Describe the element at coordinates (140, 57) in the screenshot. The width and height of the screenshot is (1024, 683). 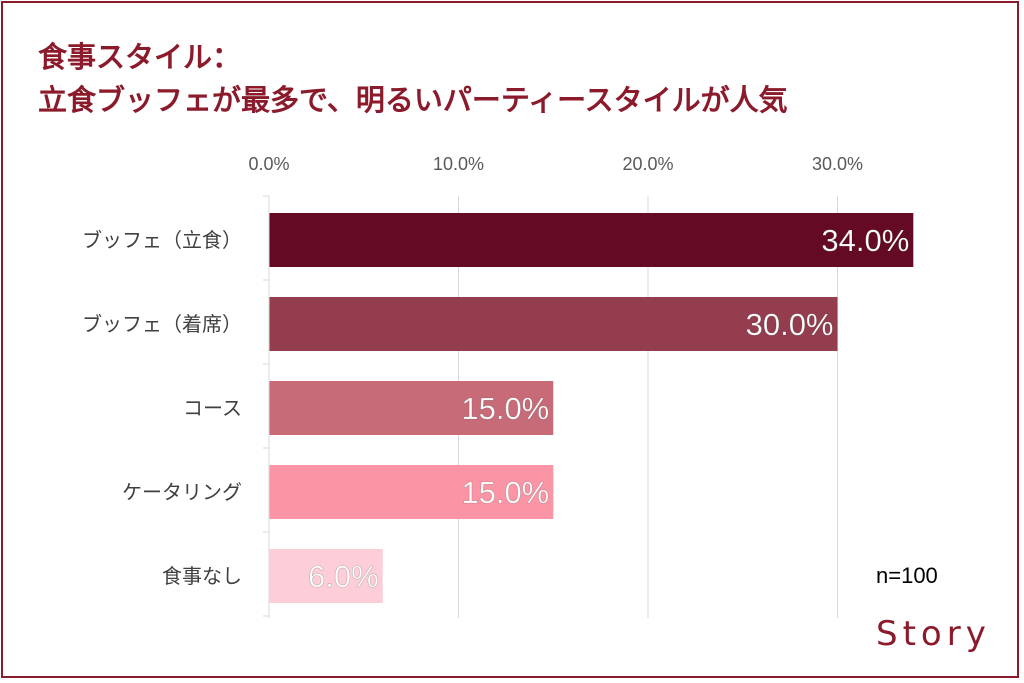
I see `title-line-1: 食事スタイル：` at that location.